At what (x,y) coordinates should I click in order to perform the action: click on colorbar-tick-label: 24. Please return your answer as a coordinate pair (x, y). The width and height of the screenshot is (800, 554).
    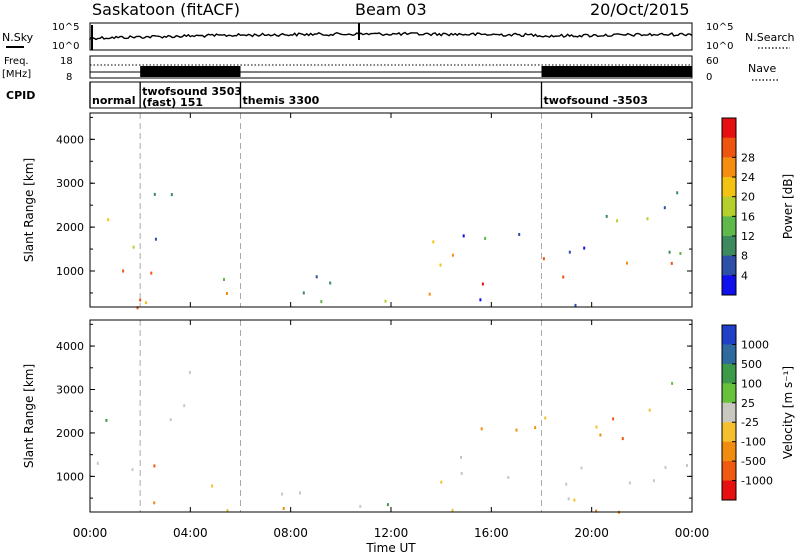
    Looking at the image, I should click on (748, 177).